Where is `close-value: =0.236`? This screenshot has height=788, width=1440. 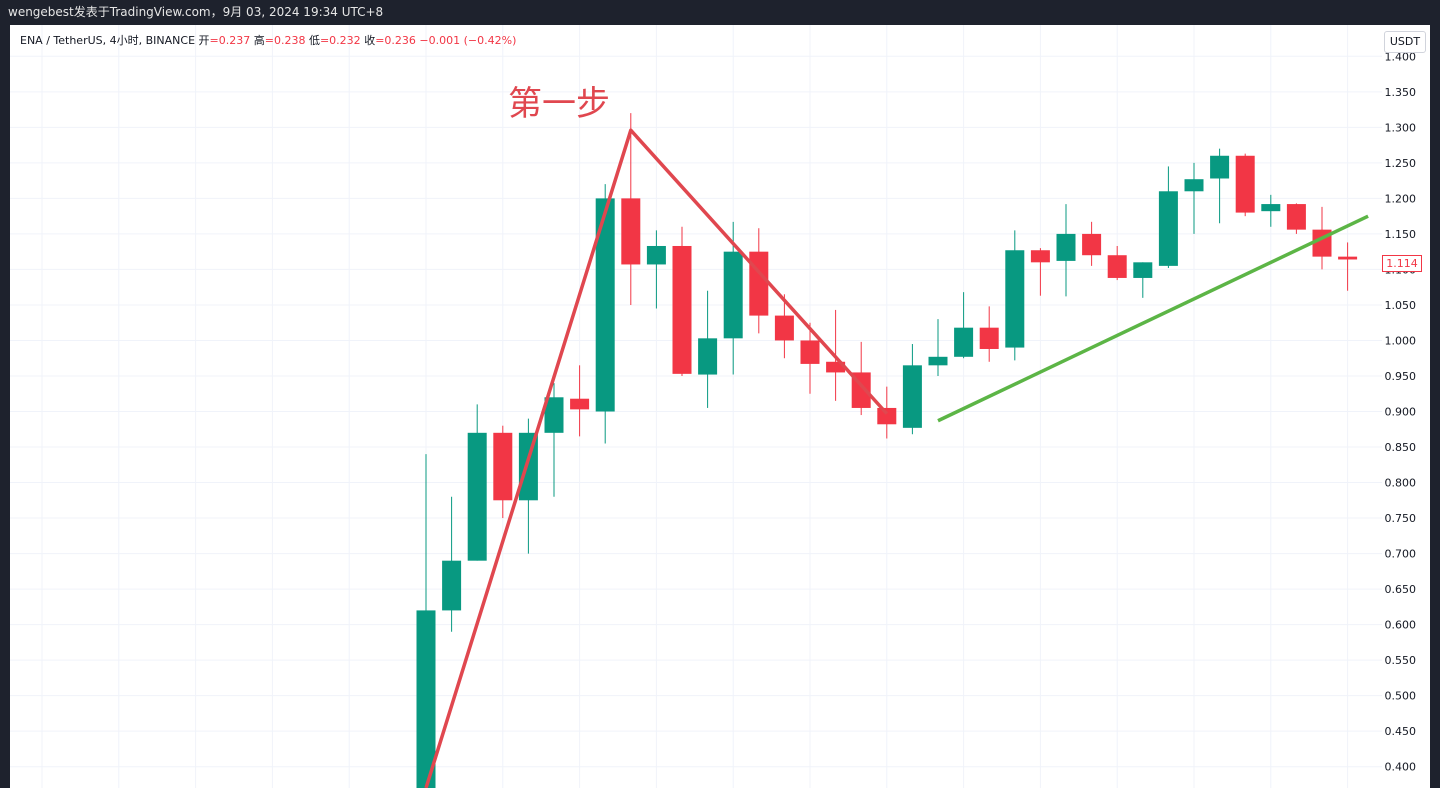 close-value: =0.236 is located at coordinates (395, 40).